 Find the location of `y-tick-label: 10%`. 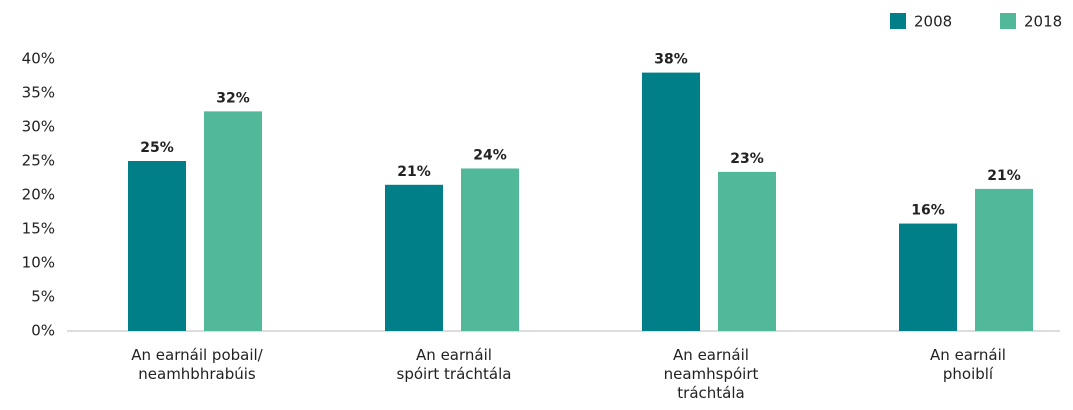

y-tick-label: 10% is located at coordinates (38, 263).